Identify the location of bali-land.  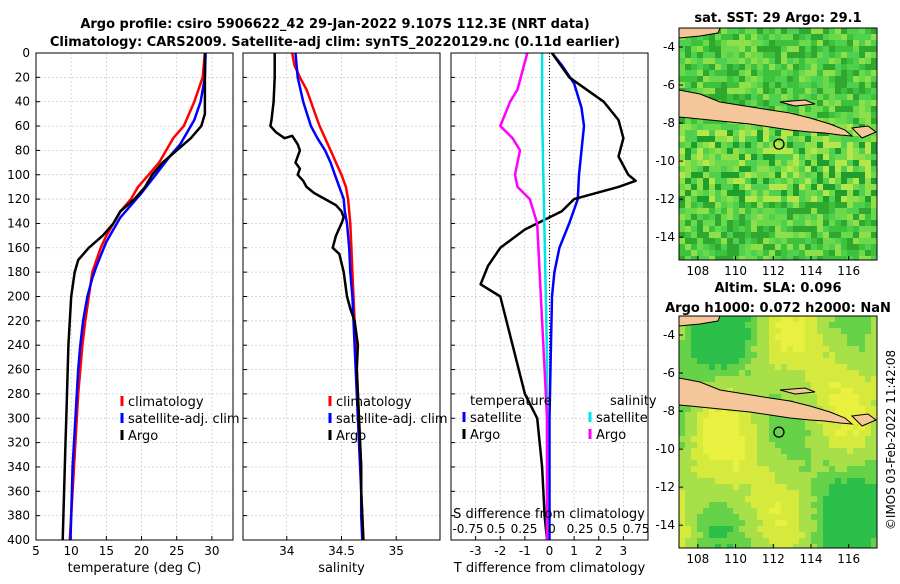
(863, 420).